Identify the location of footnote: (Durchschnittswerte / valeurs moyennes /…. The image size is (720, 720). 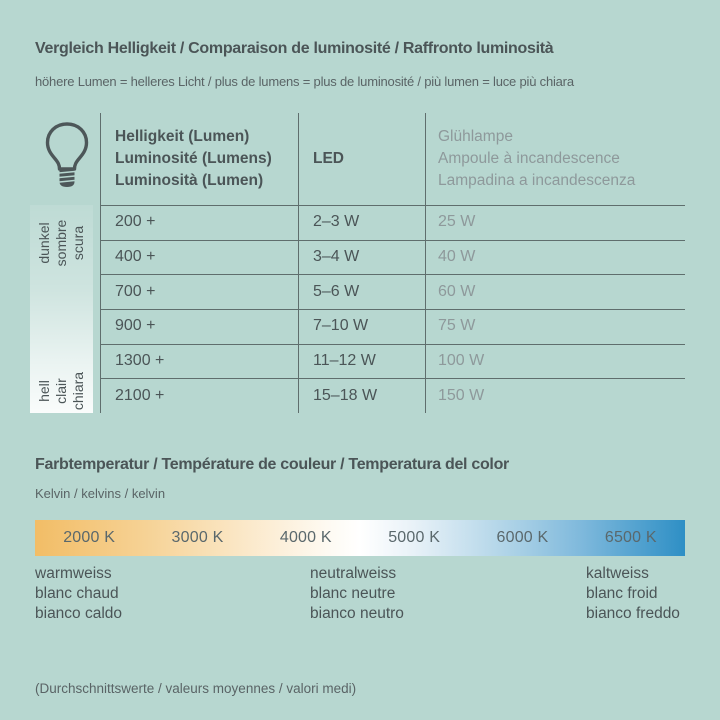
(196, 688).